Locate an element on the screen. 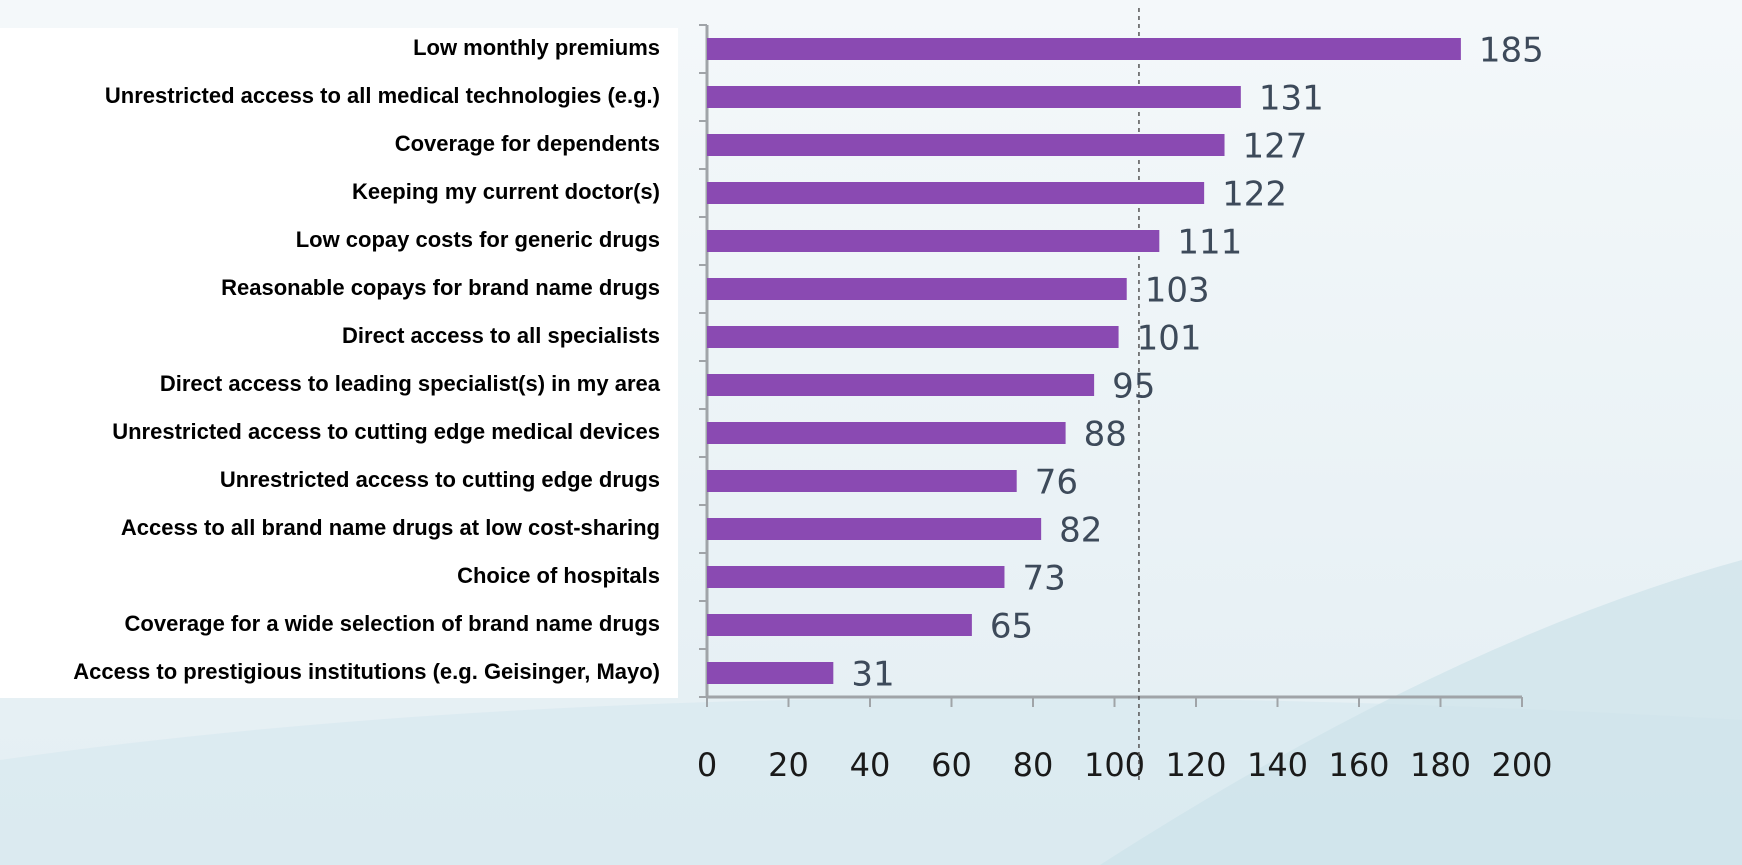 Image resolution: width=1742 pixels, height=865 pixels. x-tick-label: 200 is located at coordinates (1521, 765).